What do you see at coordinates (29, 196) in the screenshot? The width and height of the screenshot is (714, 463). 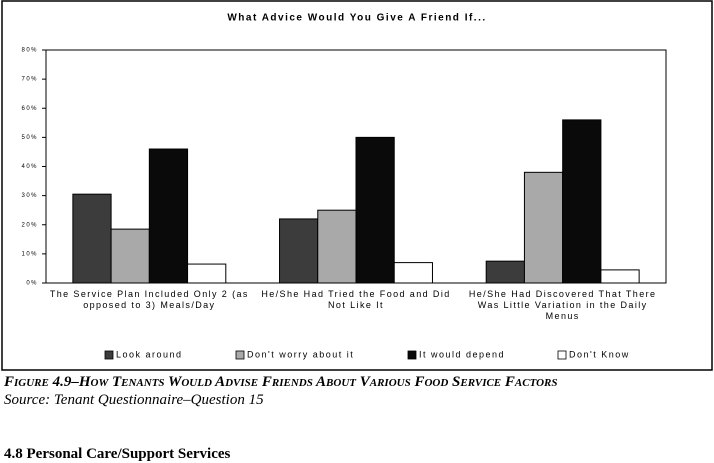 I see `y-tick-label: 30%` at bounding box center [29, 196].